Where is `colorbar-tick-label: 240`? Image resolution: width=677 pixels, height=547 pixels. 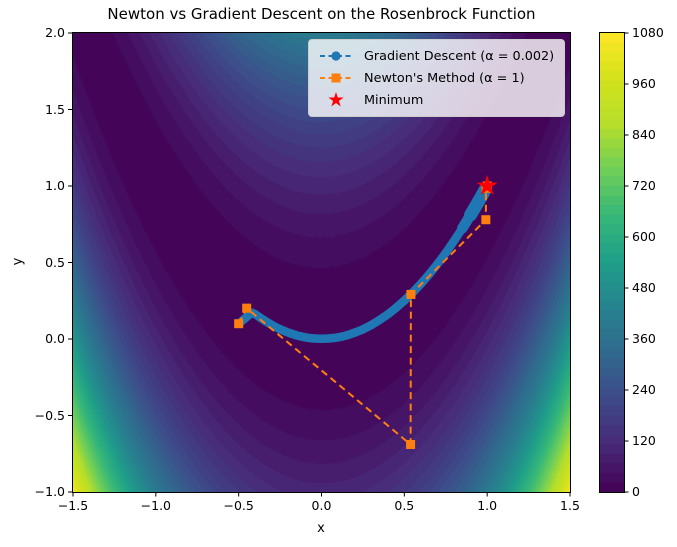 colorbar-tick-label: 240 is located at coordinates (644, 389).